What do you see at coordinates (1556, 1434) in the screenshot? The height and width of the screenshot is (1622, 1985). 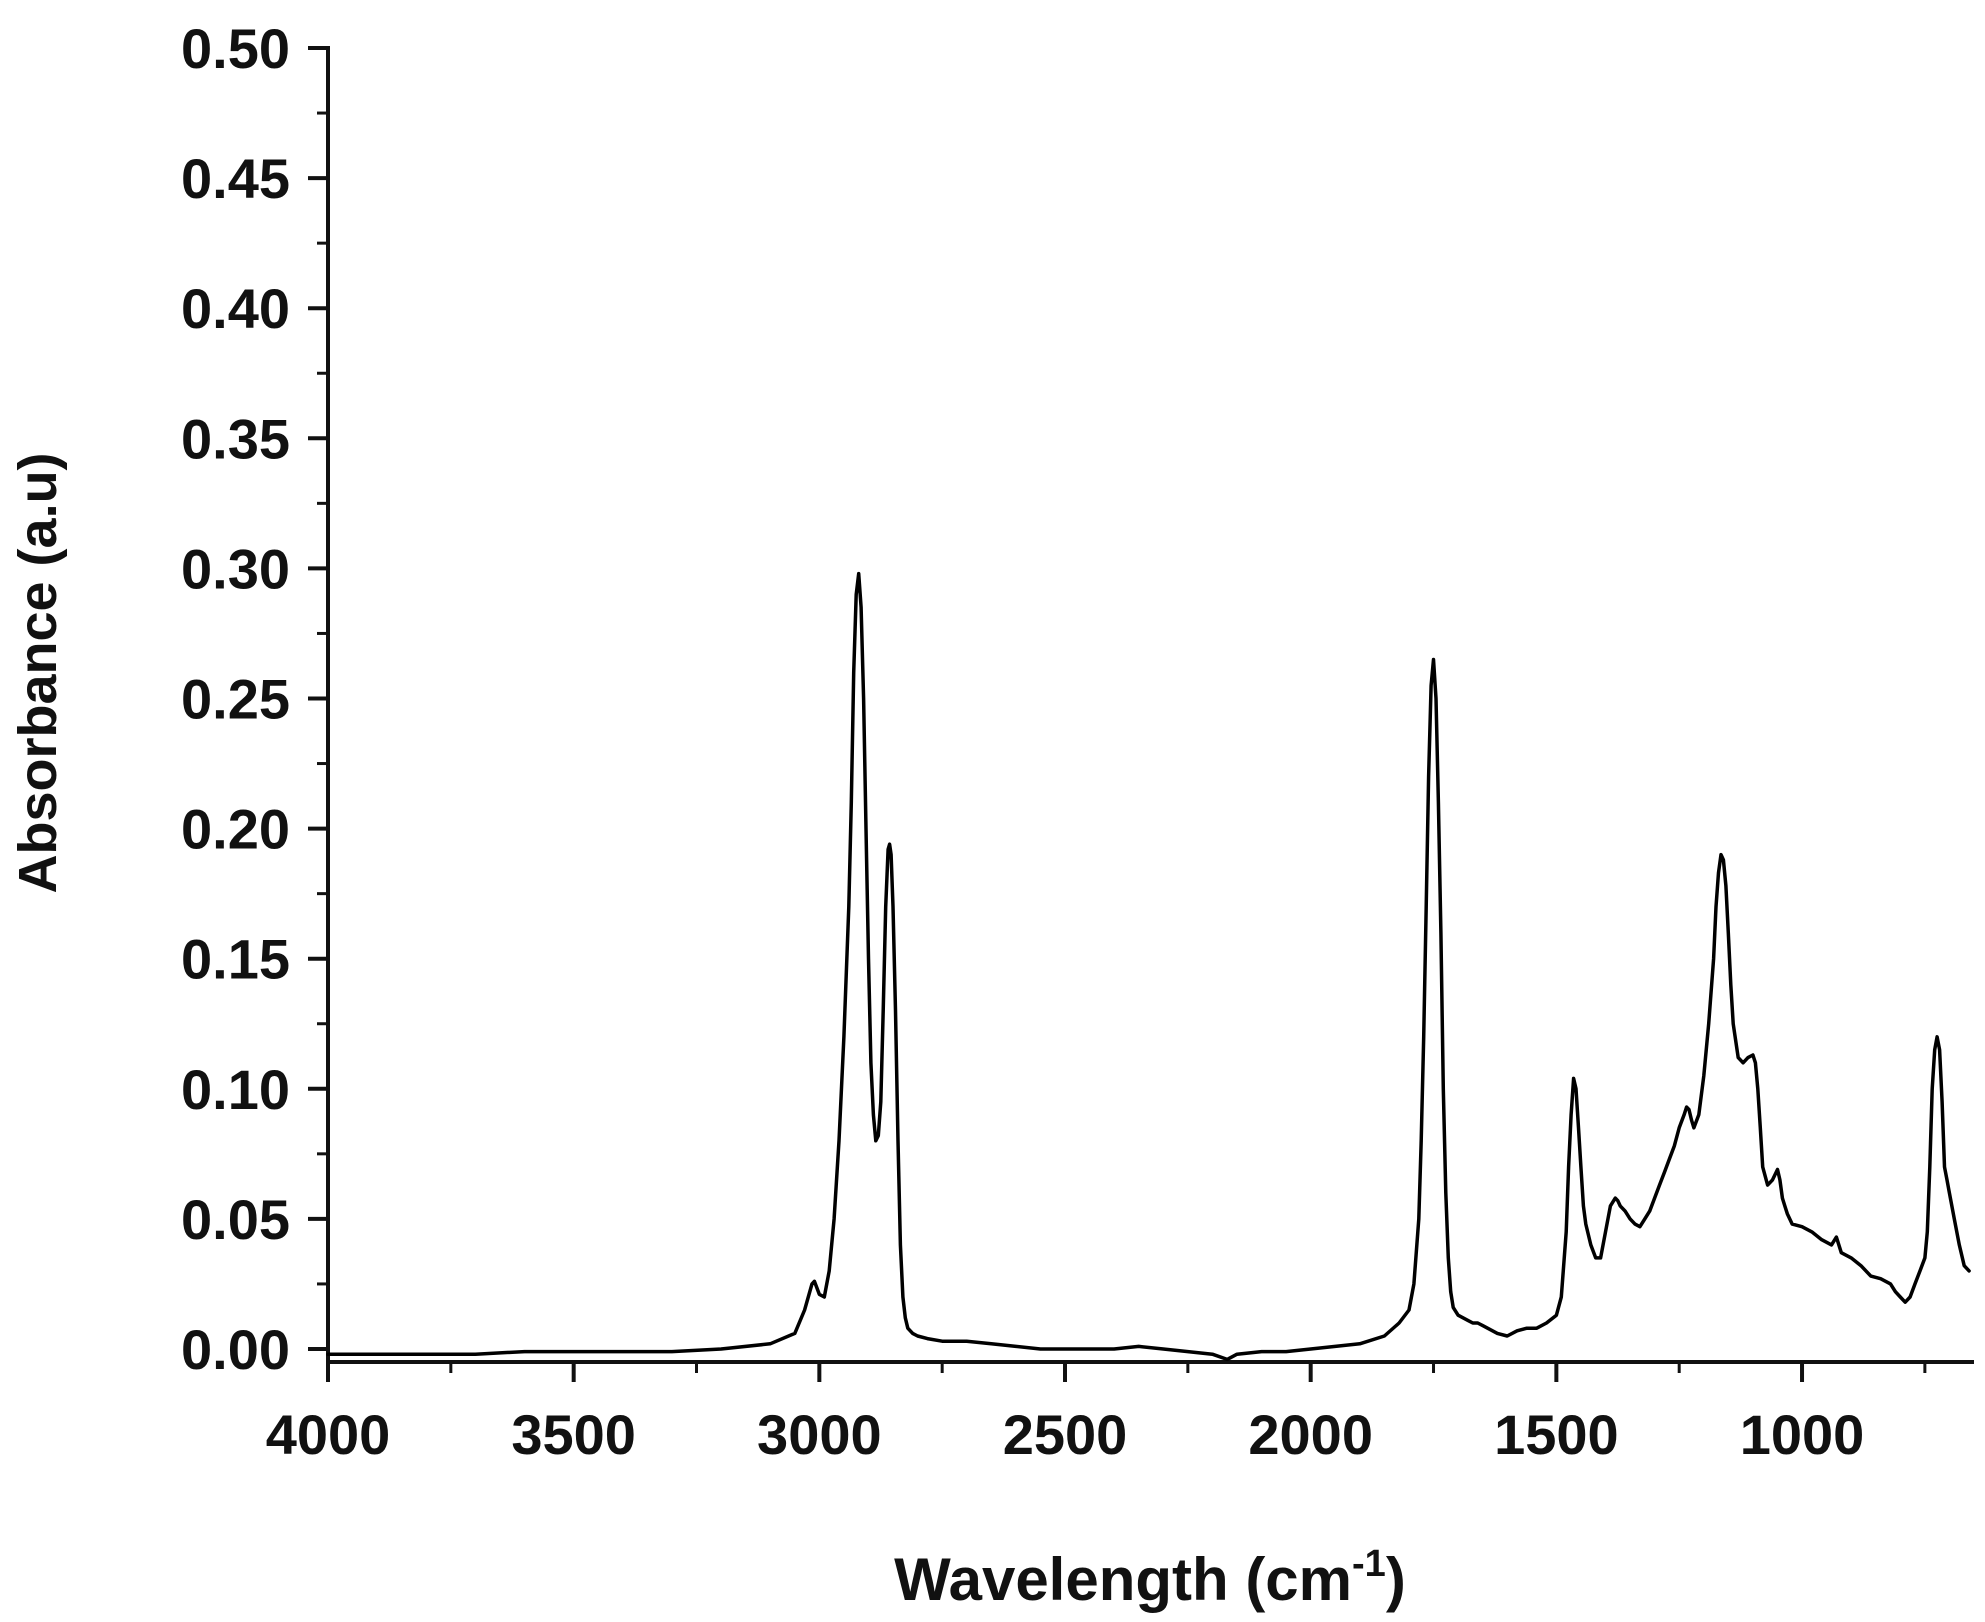 I see `x-tick-label: 1500` at bounding box center [1556, 1434].